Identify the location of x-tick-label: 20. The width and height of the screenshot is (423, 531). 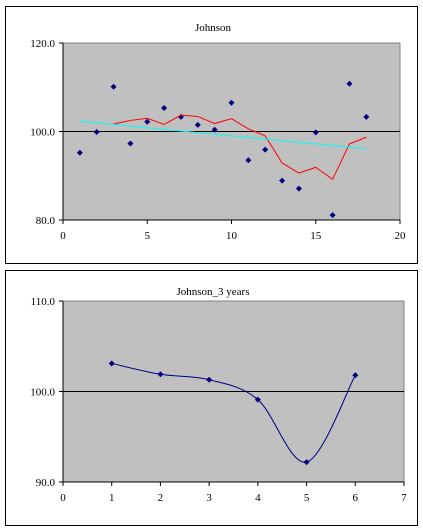
(401, 236).